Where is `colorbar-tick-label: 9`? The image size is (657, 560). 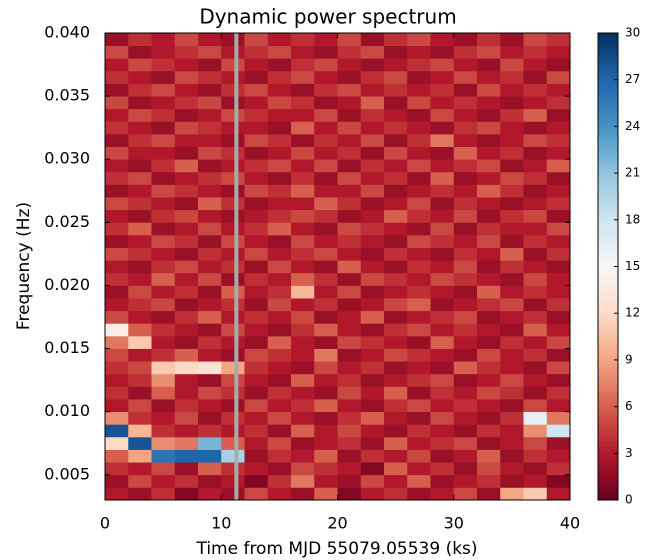
colorbar-tick-label: 9 is located at coordinates (629, 359).